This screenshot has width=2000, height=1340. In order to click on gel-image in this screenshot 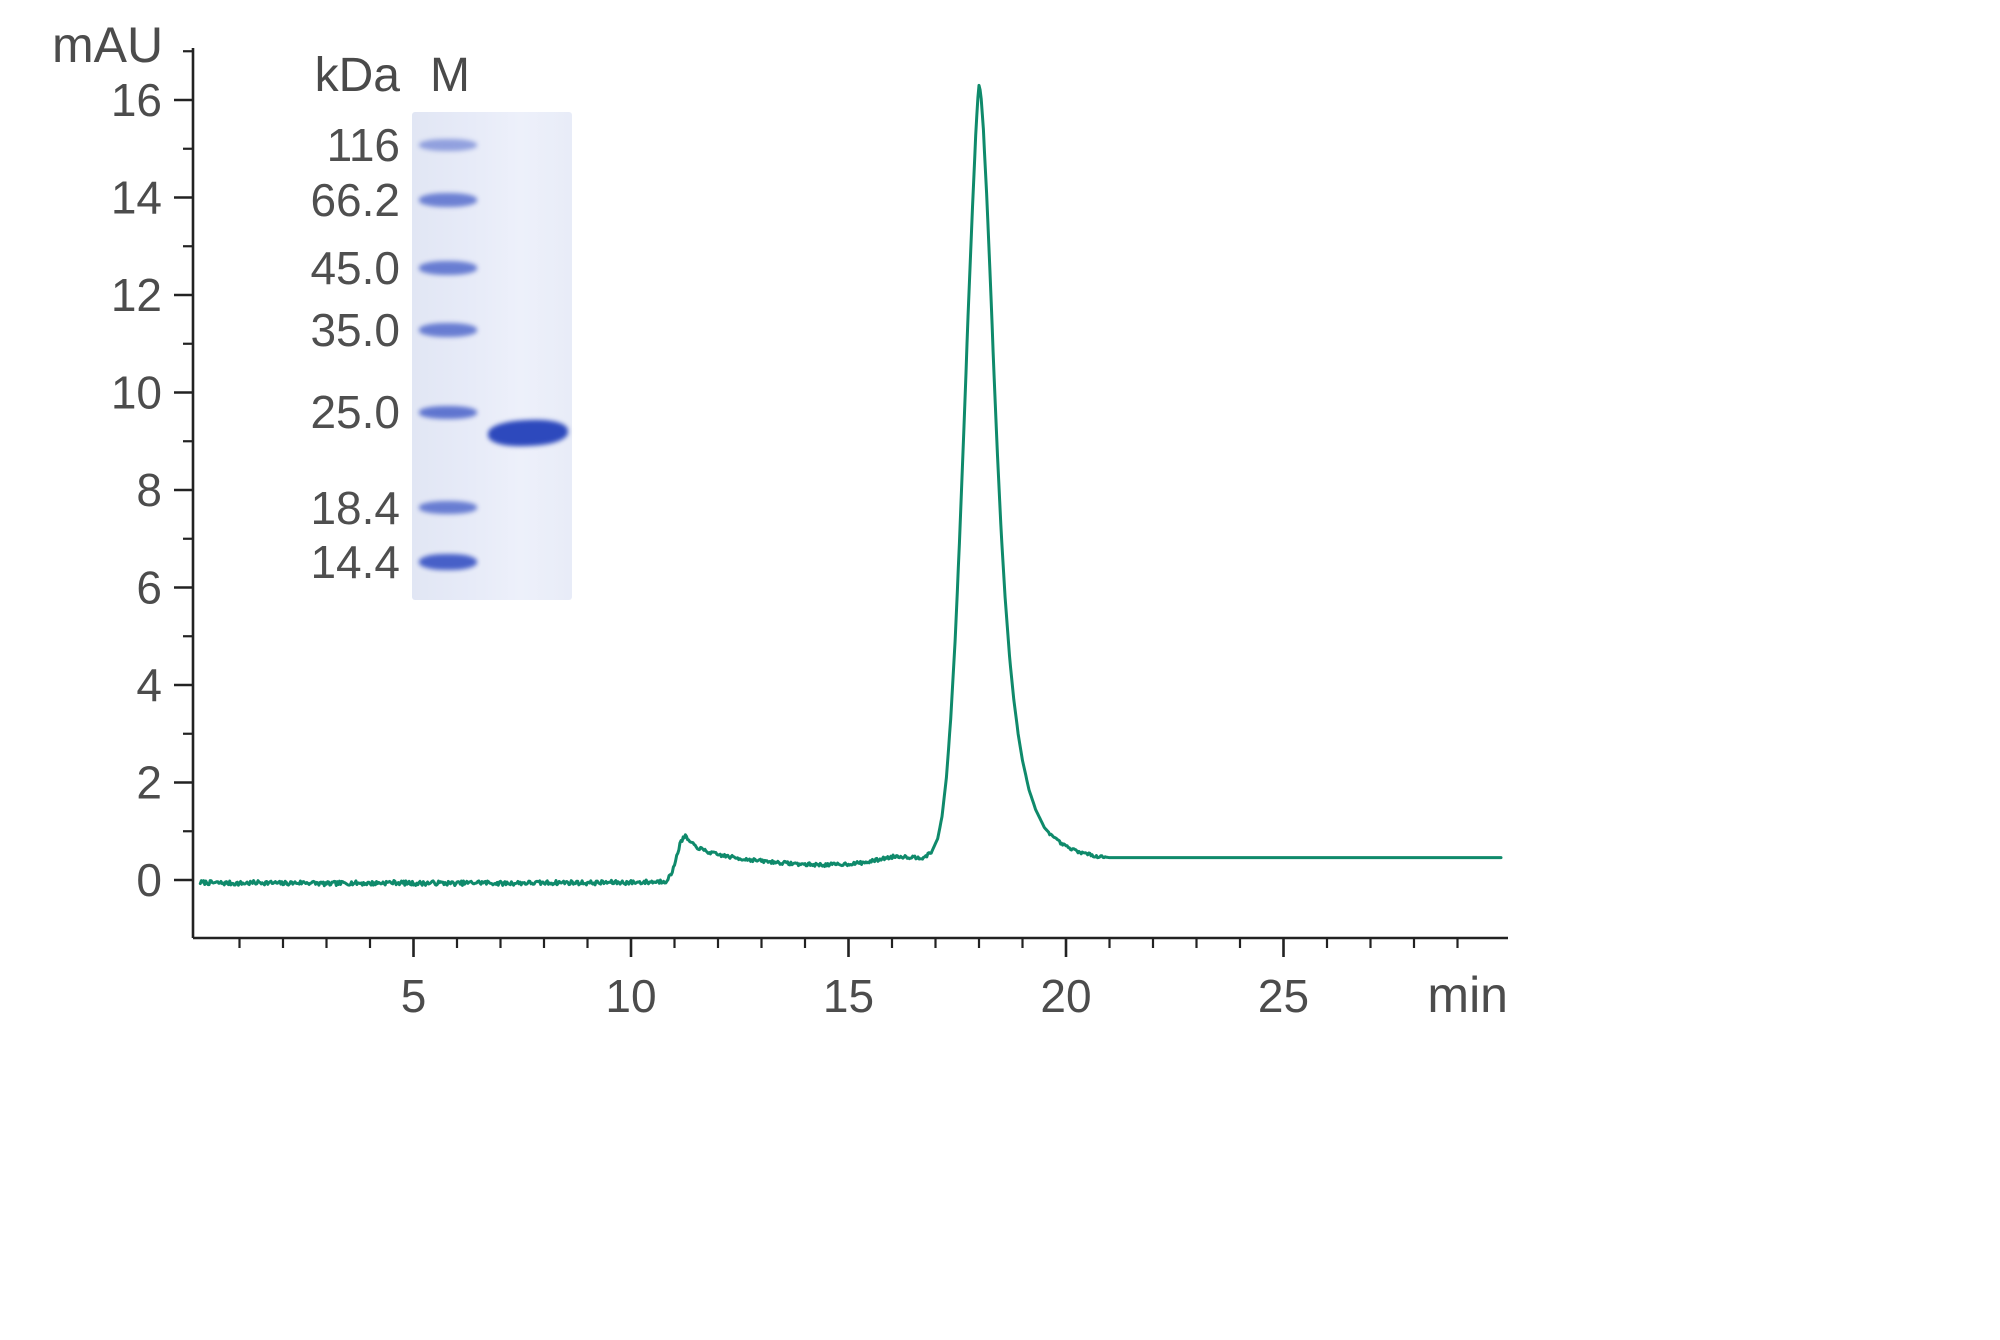, I will do `click(492, 356)`.